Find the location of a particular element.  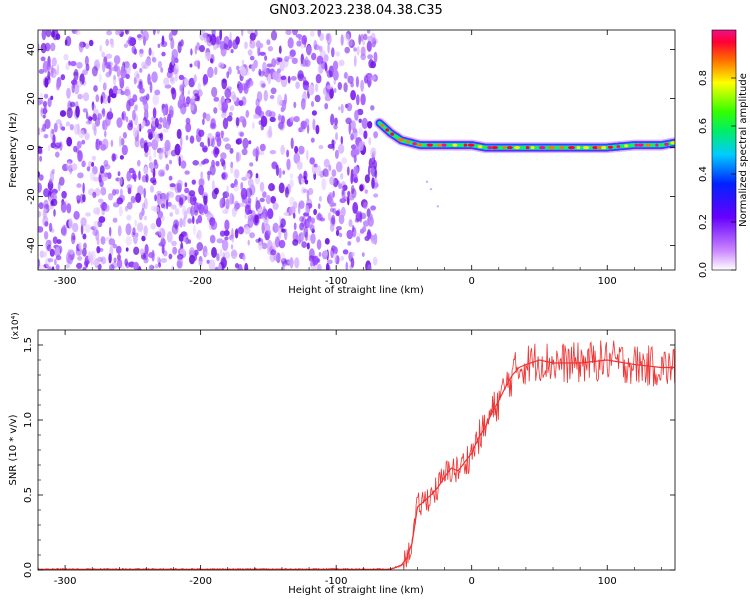

colorbar-label: Normalized spectral amplitude is located at coordinates (743, 150).